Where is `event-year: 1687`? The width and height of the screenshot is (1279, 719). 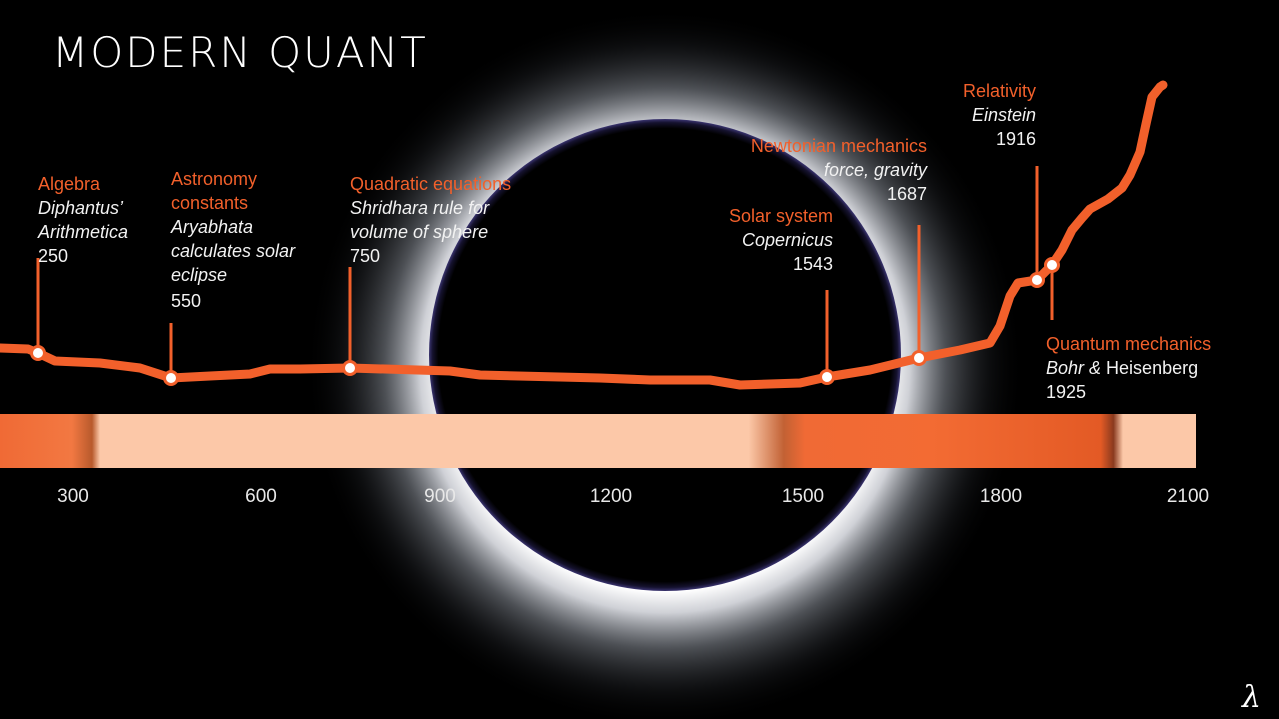 event-year: 1687 is located at coordinates (906, 194).